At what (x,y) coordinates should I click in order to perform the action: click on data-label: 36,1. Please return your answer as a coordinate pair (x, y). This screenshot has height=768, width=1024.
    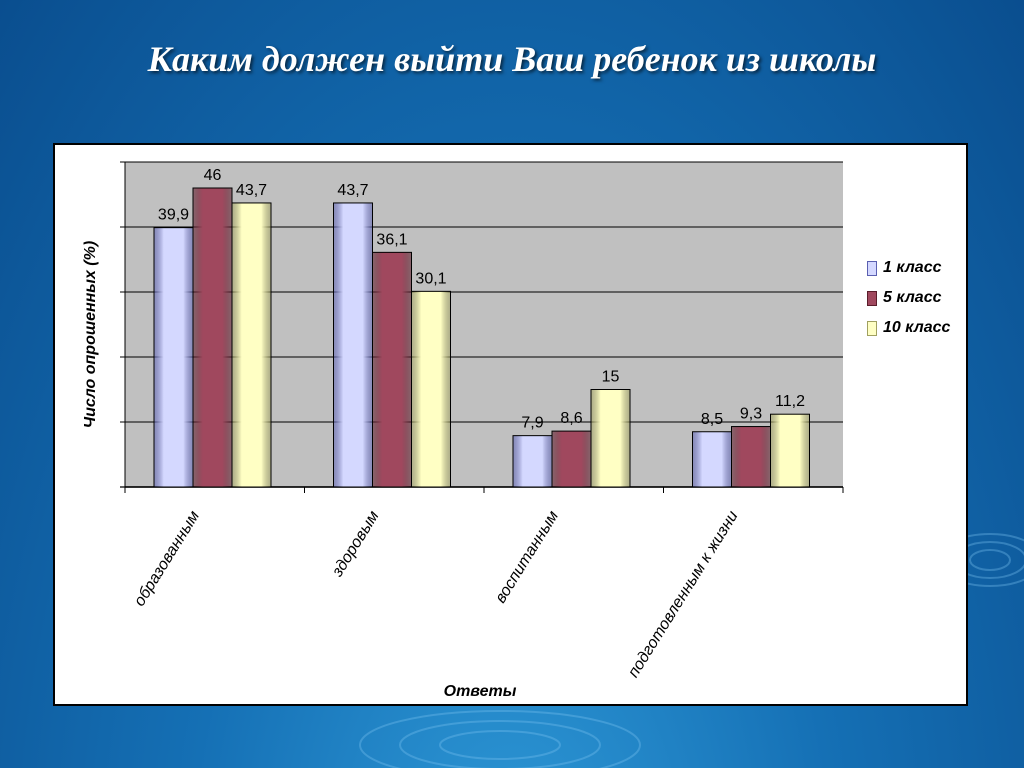
    Looking at the image, I should click on (391, 239).